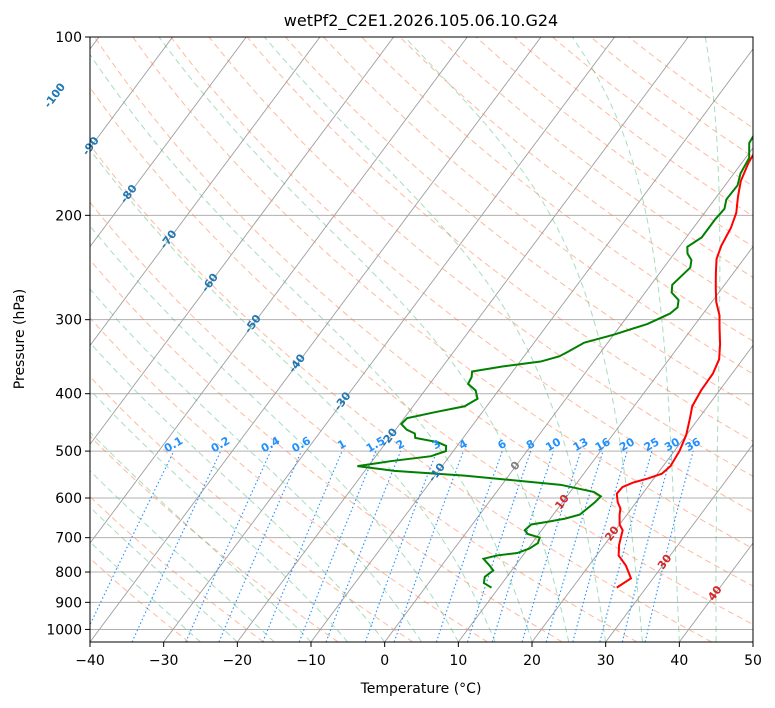  I want to click on x-tick-label: 50, so click(753, 661).